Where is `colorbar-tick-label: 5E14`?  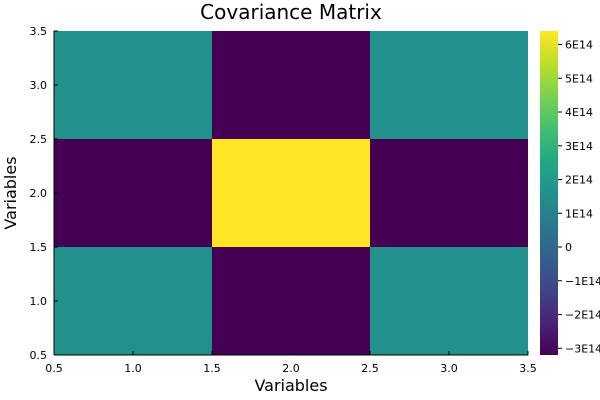
colorbar-tick-label: 5E14 is located at coordinates (579, 78).